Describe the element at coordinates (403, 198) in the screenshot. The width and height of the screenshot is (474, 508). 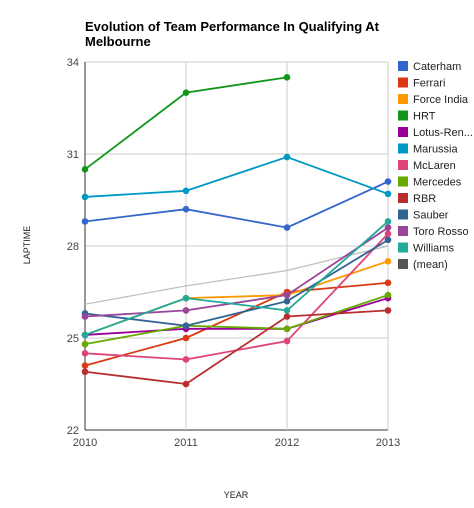
I see `legend-swatch-rbr` at that location.